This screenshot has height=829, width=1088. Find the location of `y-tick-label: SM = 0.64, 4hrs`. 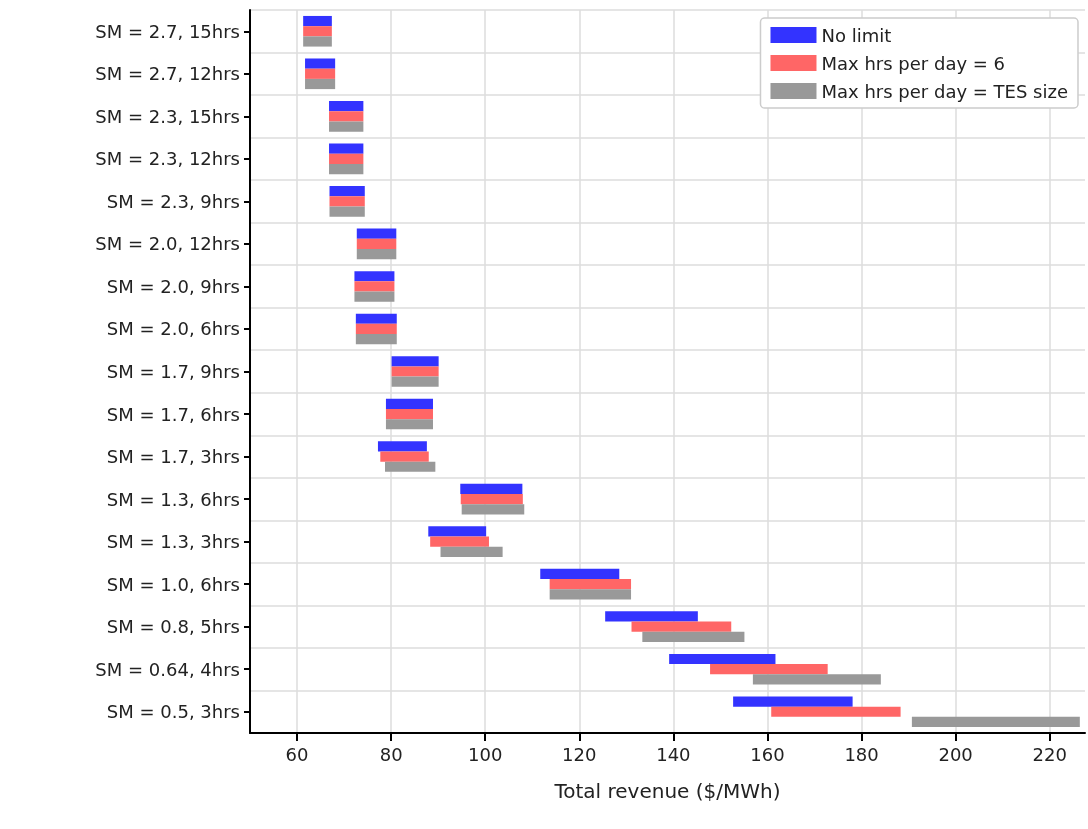

y-tick-label: SM = 0.64, 4hrs is located at coordinates (167, 669).